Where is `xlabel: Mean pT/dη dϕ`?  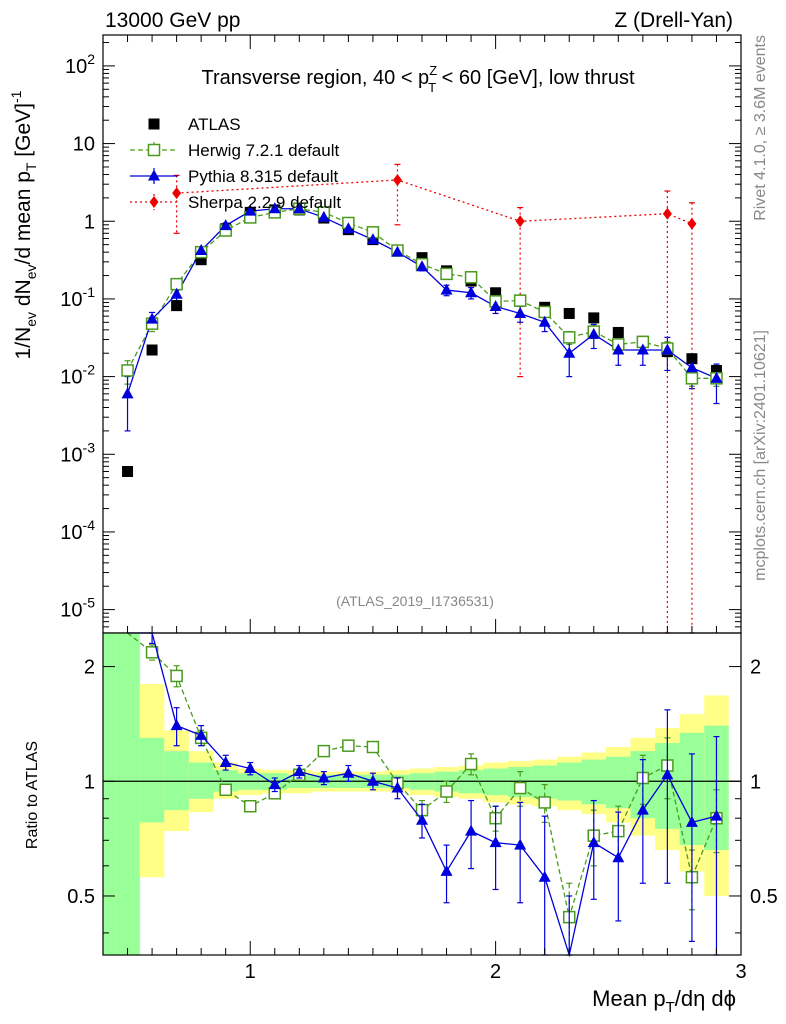
xlabel: Mean pT/dη dϕ is located at coordinates (664, 1001).